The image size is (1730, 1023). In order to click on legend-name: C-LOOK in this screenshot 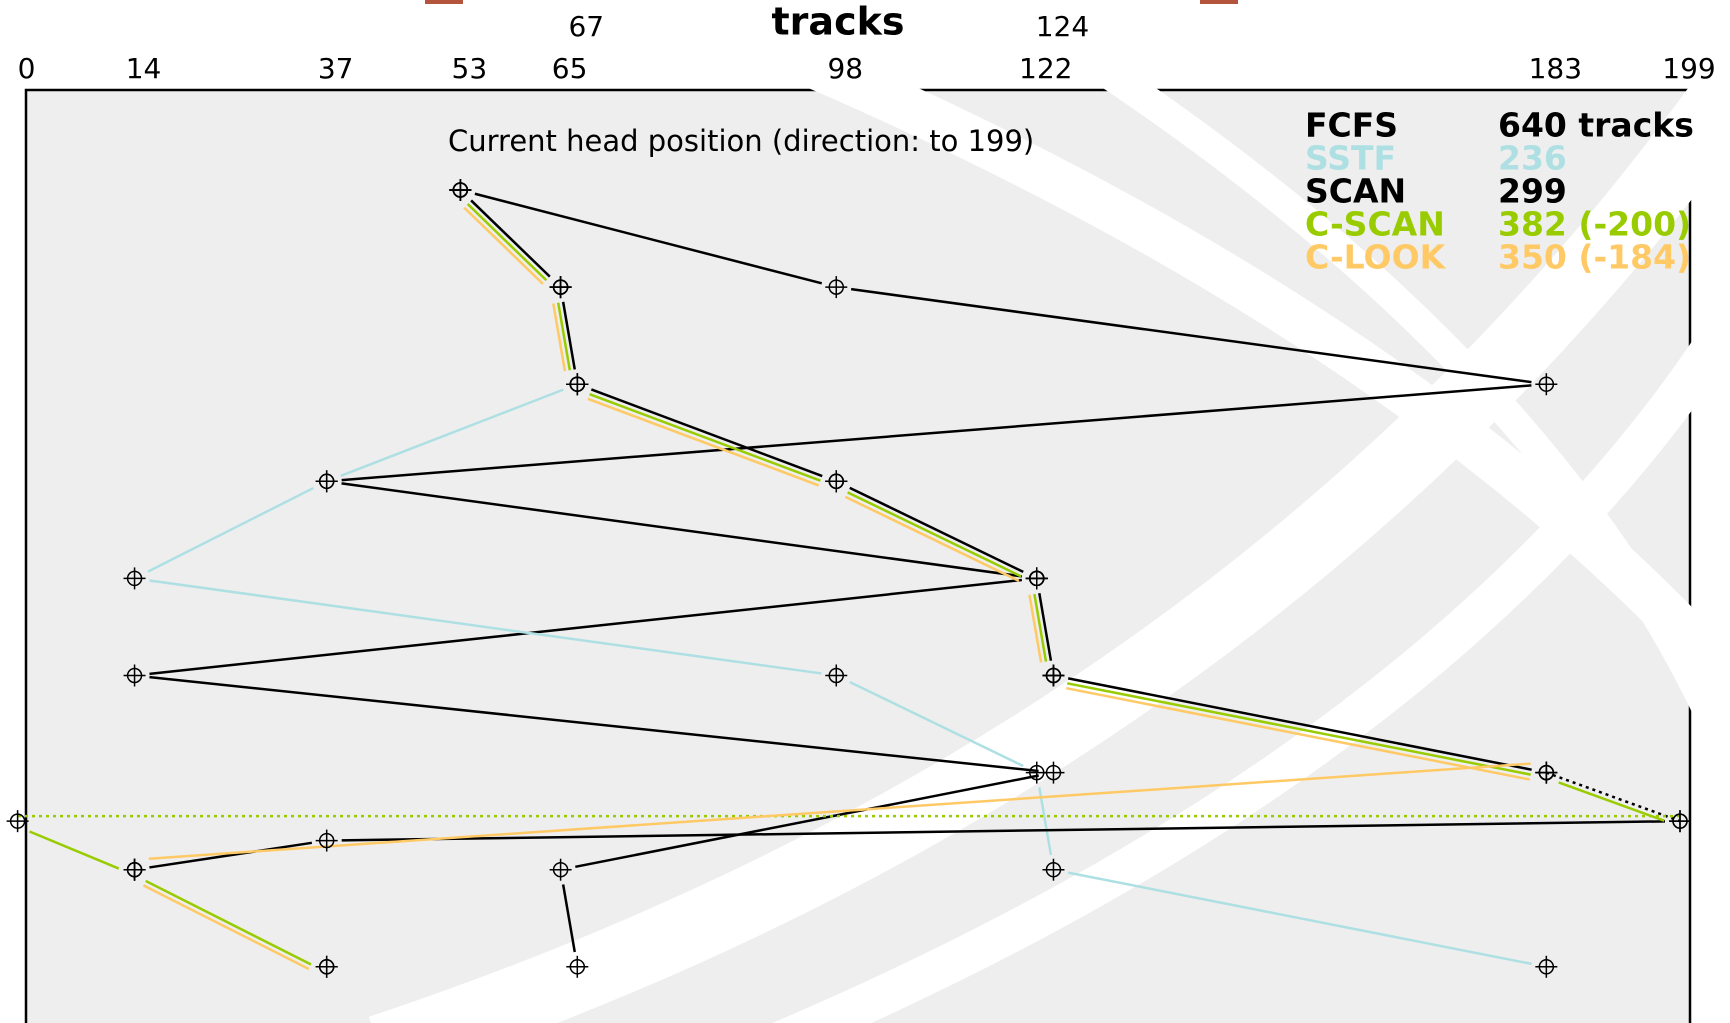, I will do `click(1376, 257)`.